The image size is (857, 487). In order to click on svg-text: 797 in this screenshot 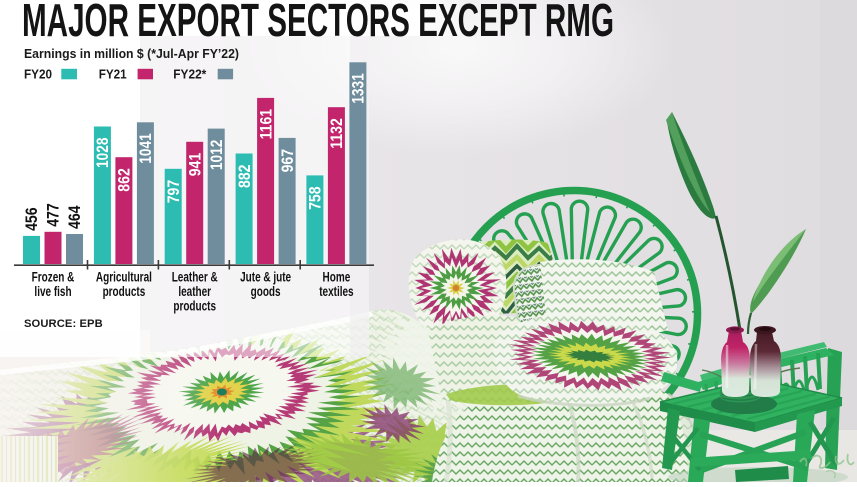, I will do `click(173, 192)`.